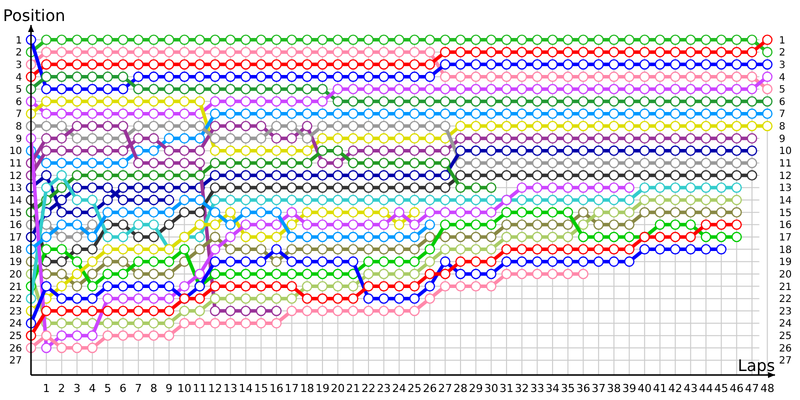 The width and height of the screenshot is (800, 400). What do you see at coordinates (322, 388) in the screenshot?
I see `x-tick-label: 19` at bounding box center [322, 388].